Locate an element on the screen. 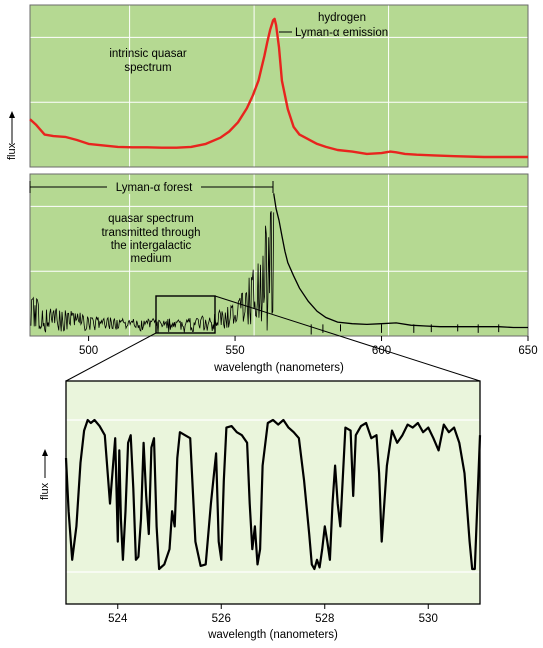 Image resolution: width=543 pixels, height=648 pixels. forest-absorption-line is located at coordinates (152, 272).